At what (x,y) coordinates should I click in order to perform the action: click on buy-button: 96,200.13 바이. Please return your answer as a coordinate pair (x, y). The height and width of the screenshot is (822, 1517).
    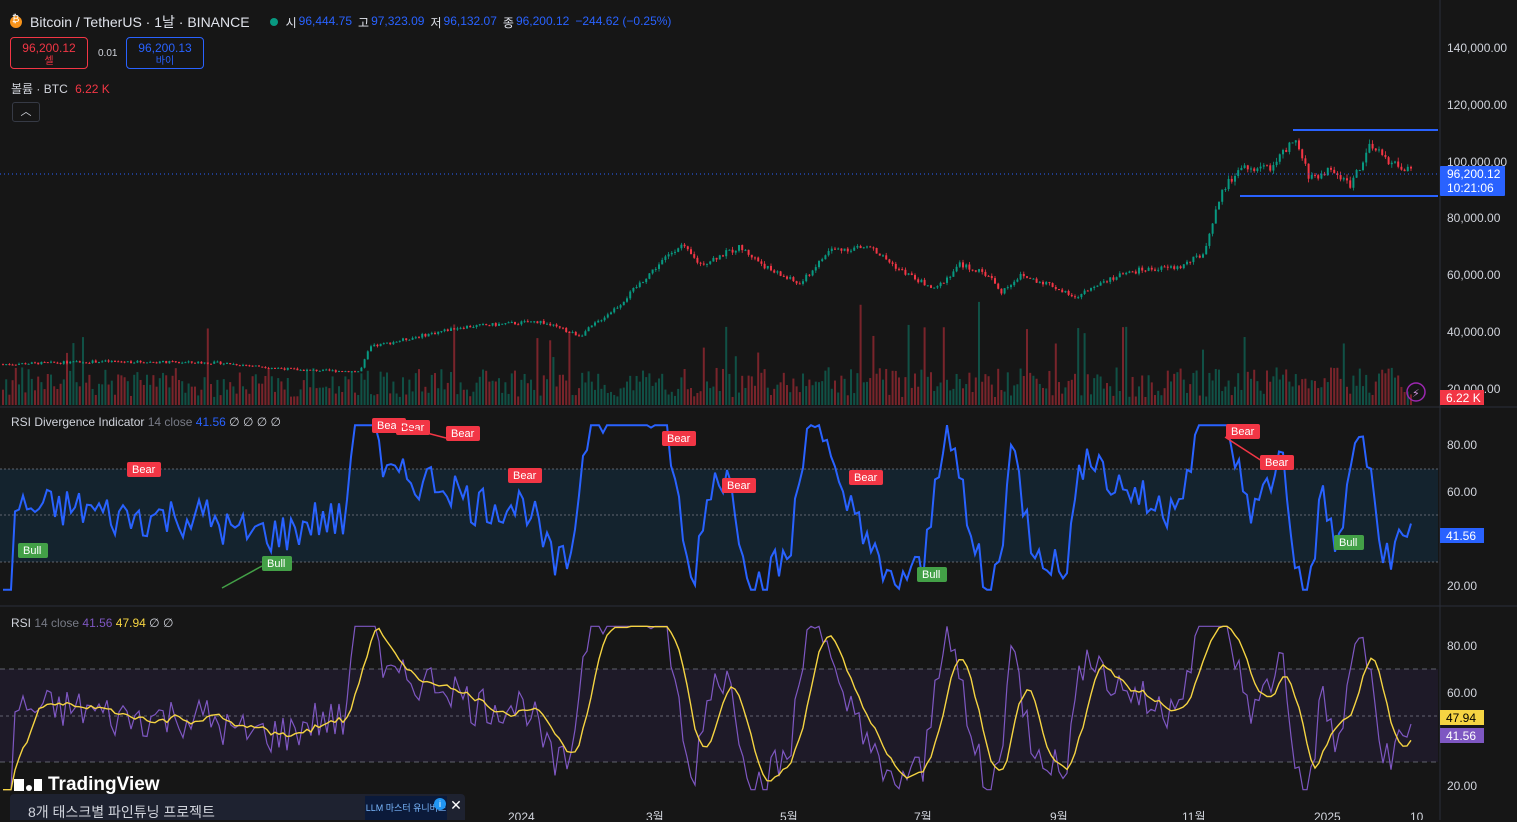
    Looking at the image, I should click on (165, 53).